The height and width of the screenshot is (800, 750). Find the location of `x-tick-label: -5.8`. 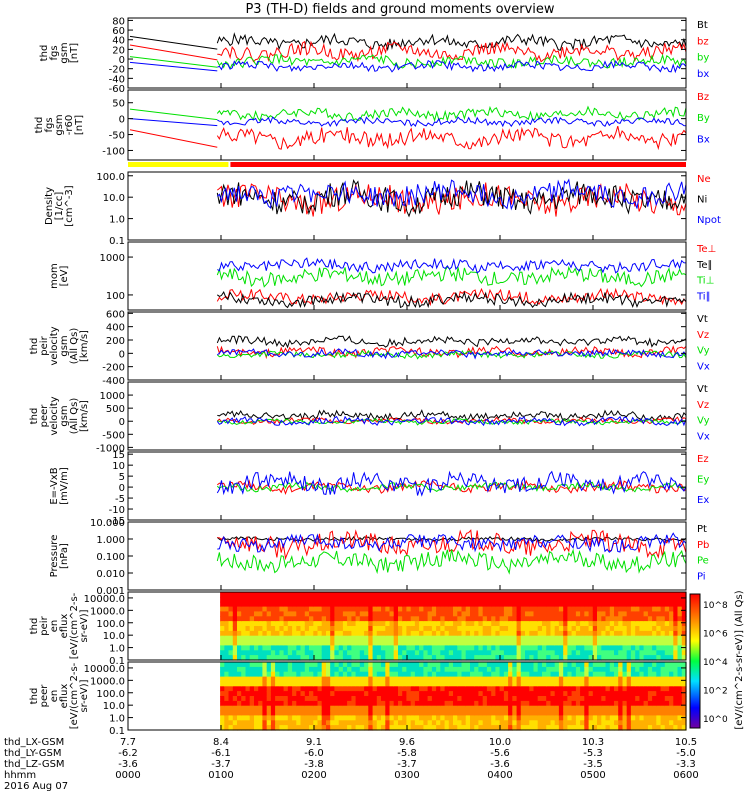

x-tick-label: -5.8 is located at coordinates (407, 753).